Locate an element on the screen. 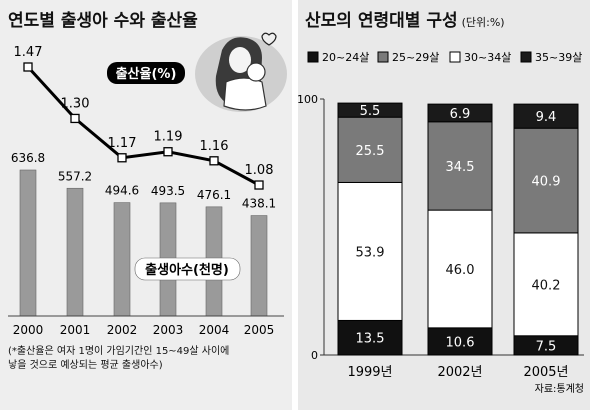 The image size is (590, 410). births-value-label: 438.1 is located at coordinates (259, 204).